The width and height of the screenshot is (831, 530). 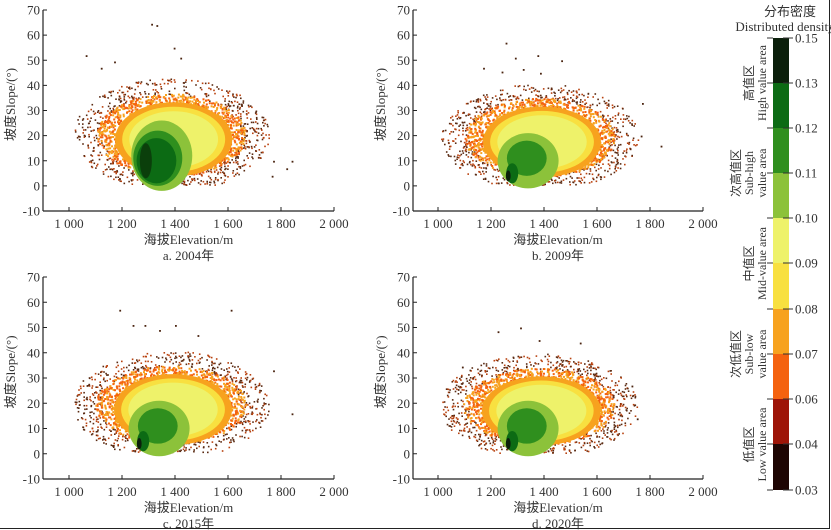 What do you see at coordinates (407, 185) in the screenshot?
I see `y-tick-label: 0` at bounding box center [407, 185].